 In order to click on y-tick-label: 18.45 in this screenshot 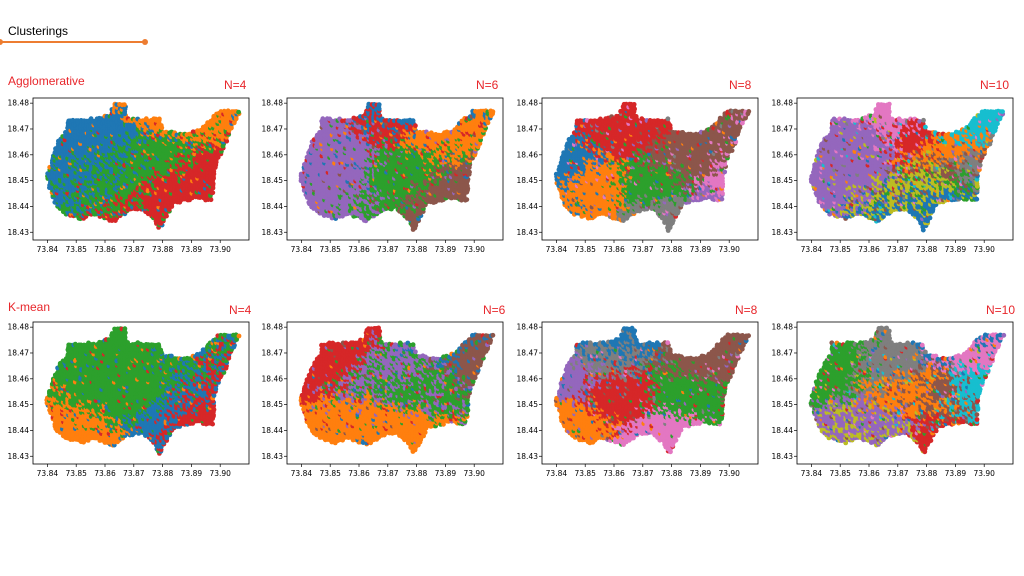, I will do `click(19, 180)`.